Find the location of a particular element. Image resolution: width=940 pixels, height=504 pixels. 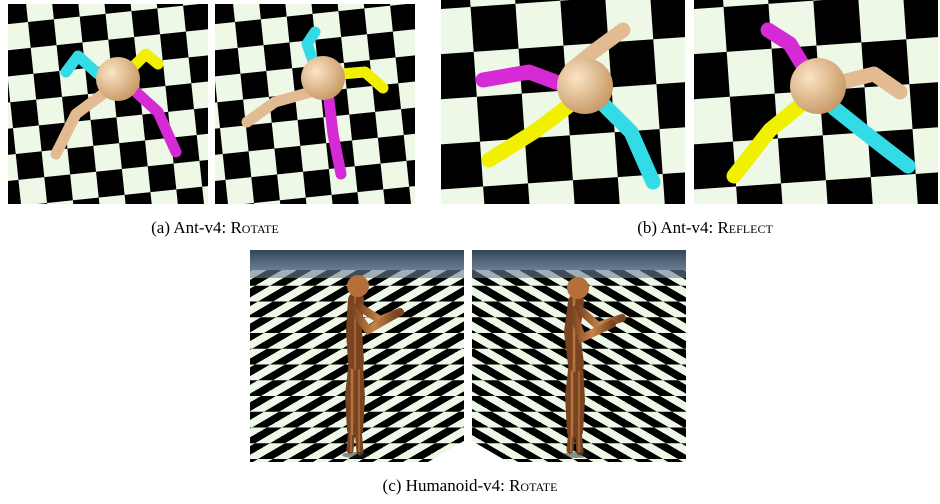

humanoid-rotate-original-image is located at coordinates (357, 356).